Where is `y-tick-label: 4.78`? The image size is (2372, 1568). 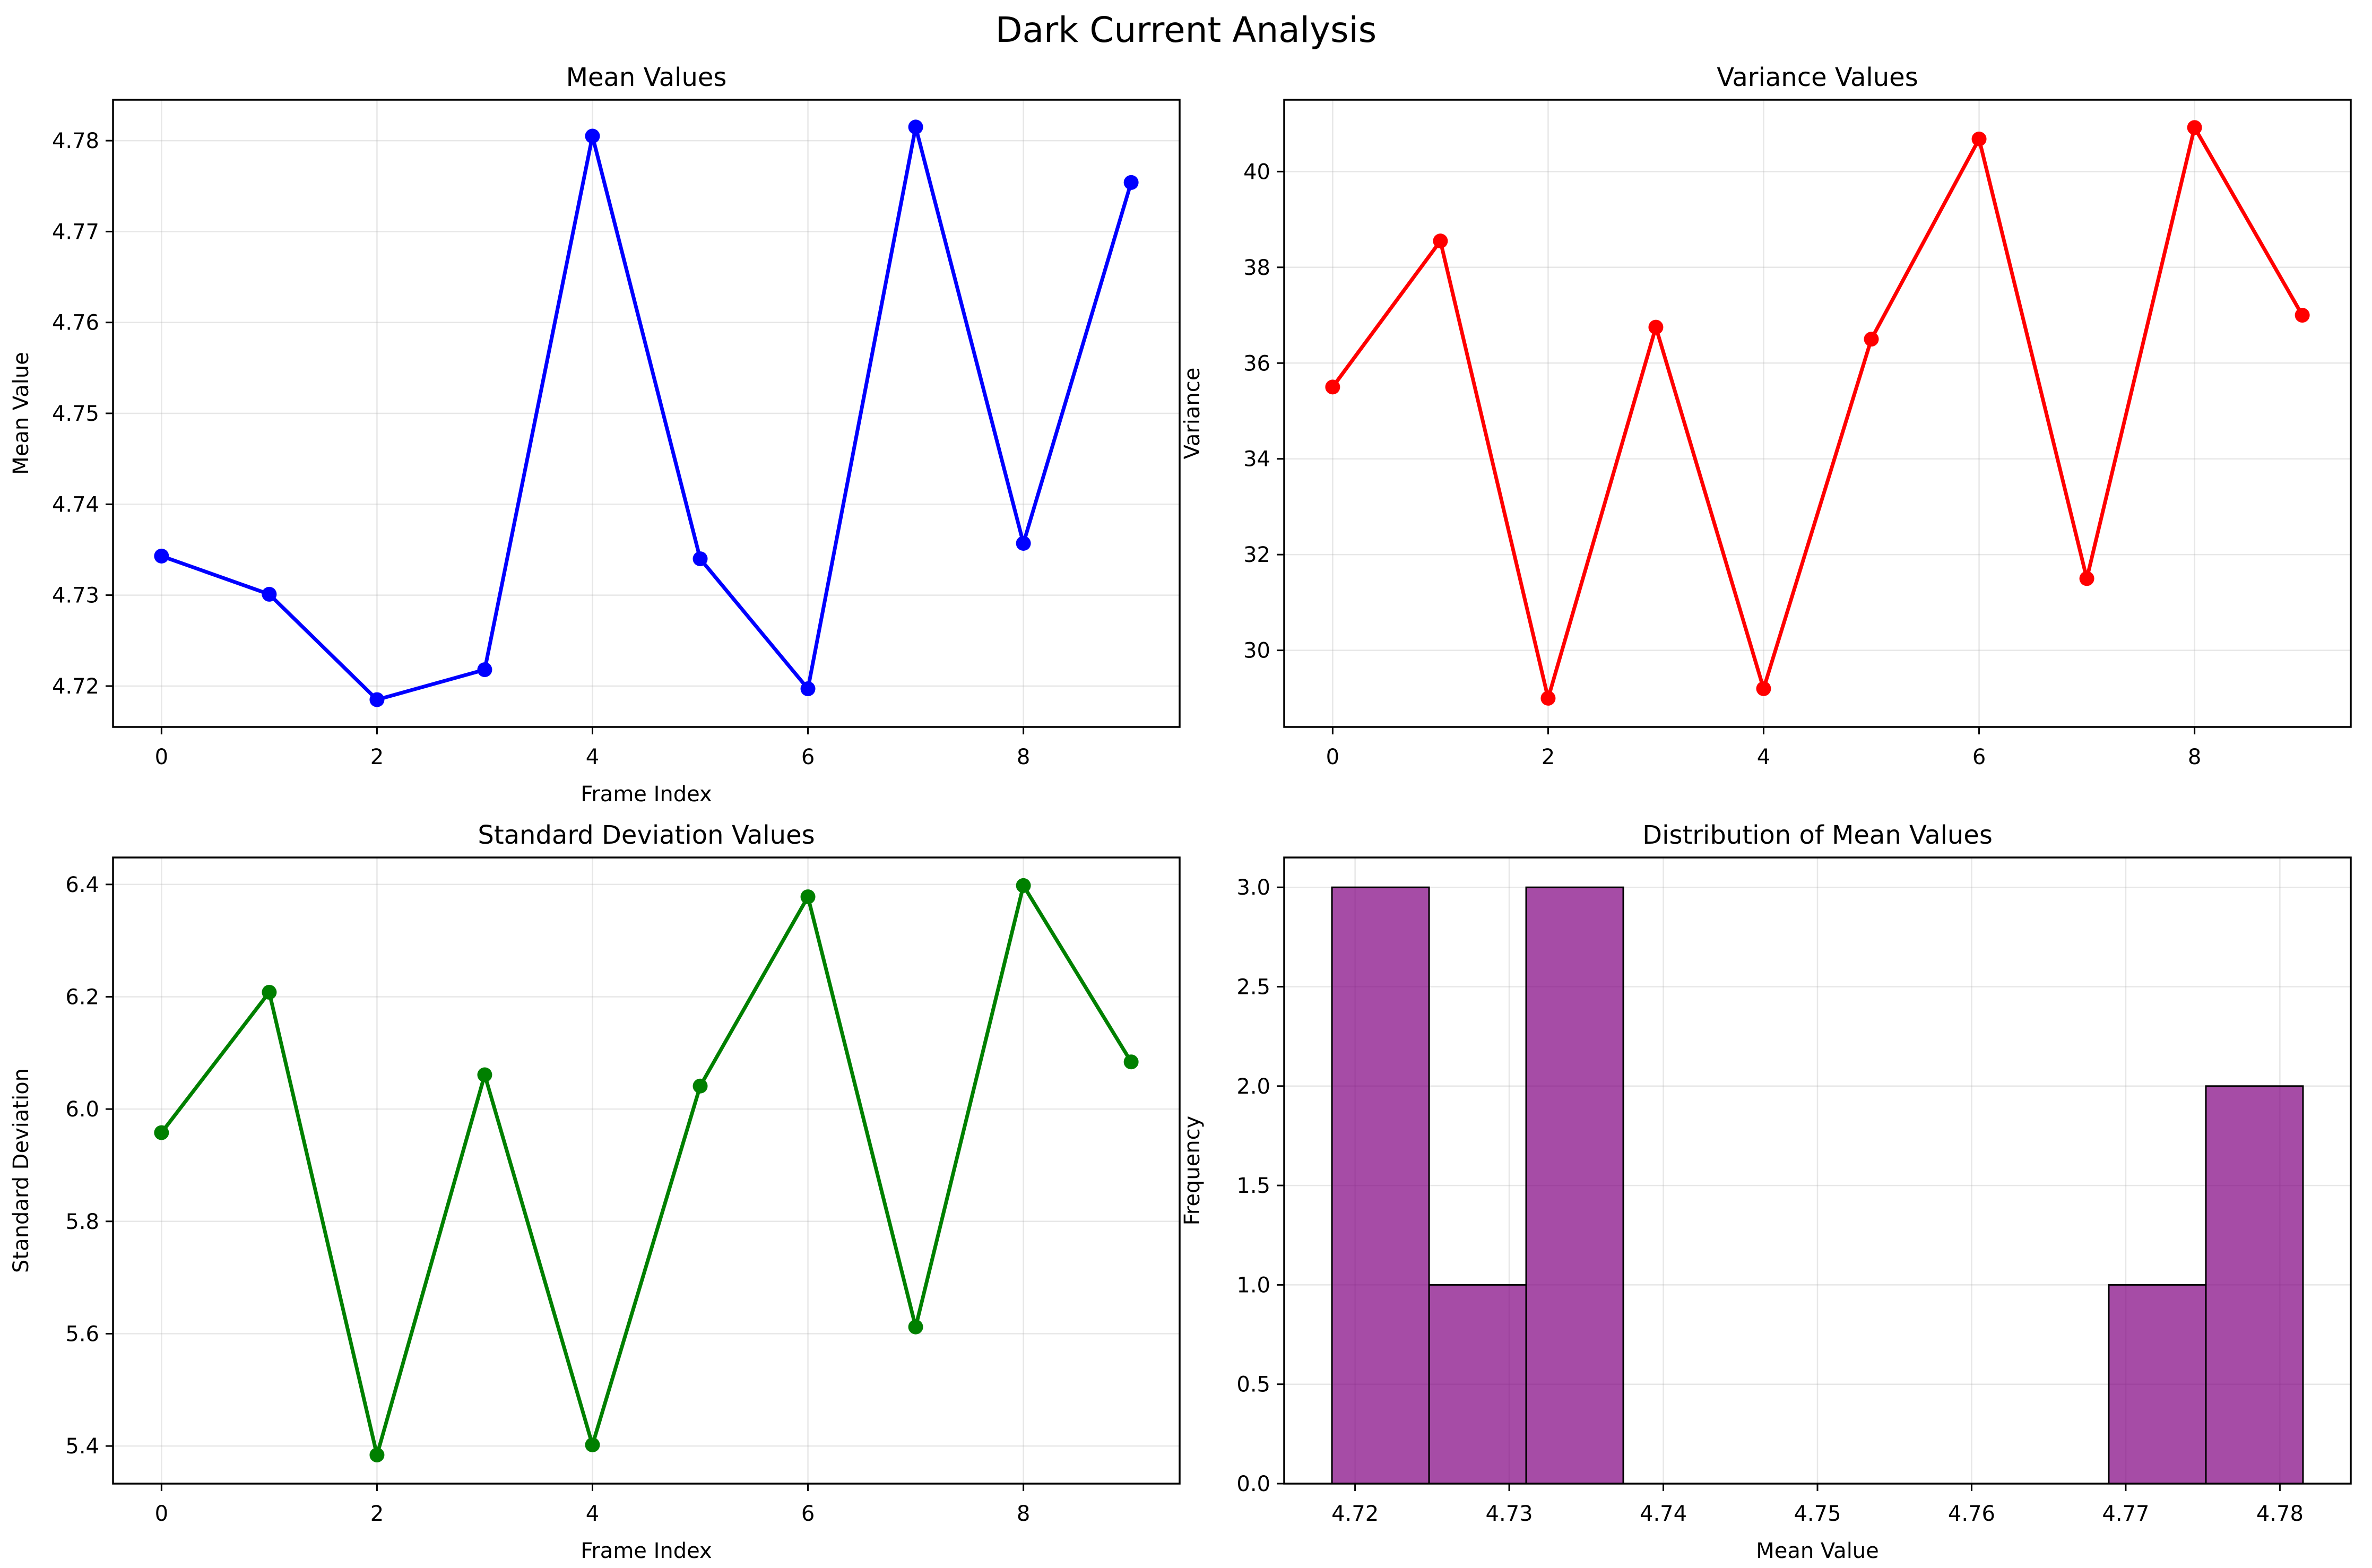
y-tick-label: 4.78 is located at coordinates (76, 141).